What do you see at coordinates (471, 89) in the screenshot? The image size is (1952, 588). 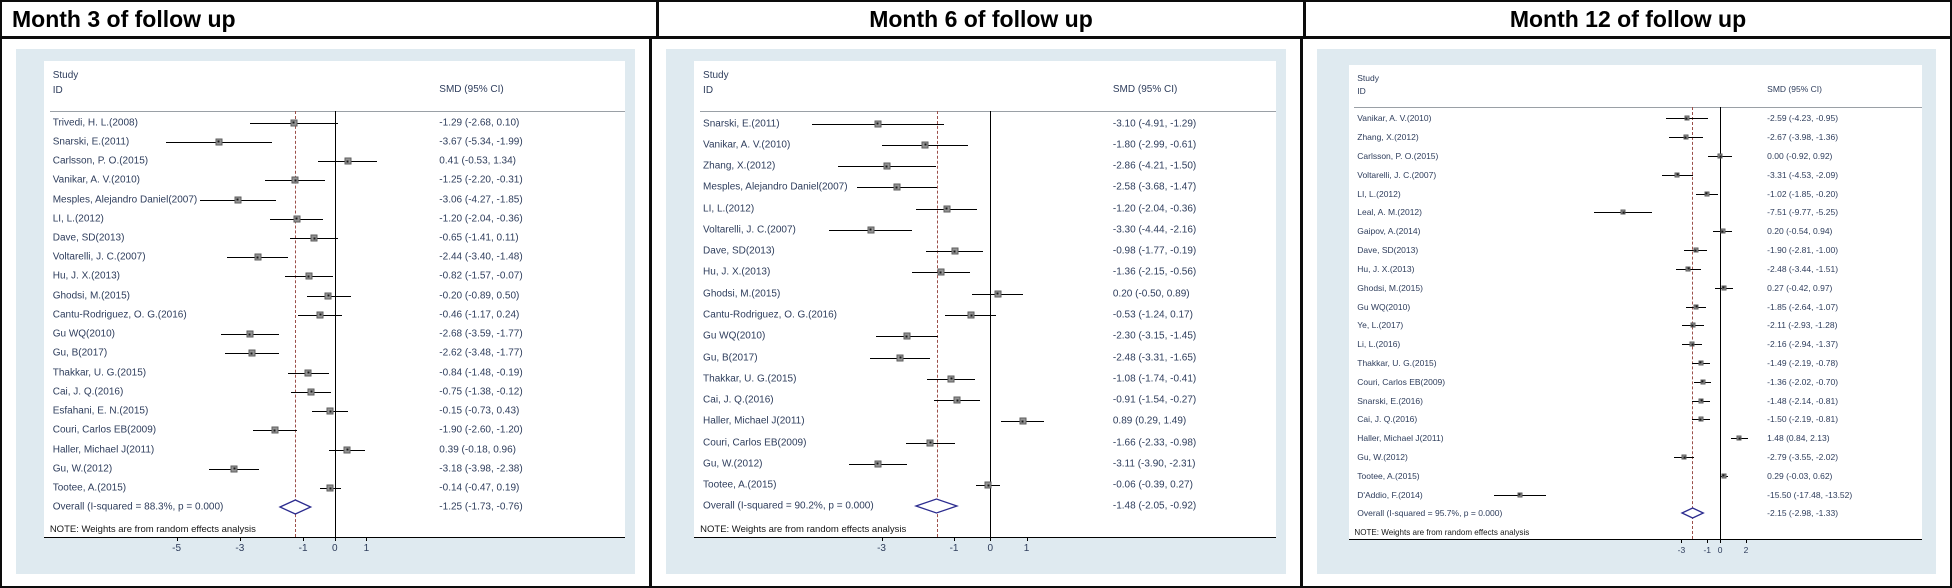 I see `column-header-smd: SMD (95% CI)` at bounding box center [471, 89].